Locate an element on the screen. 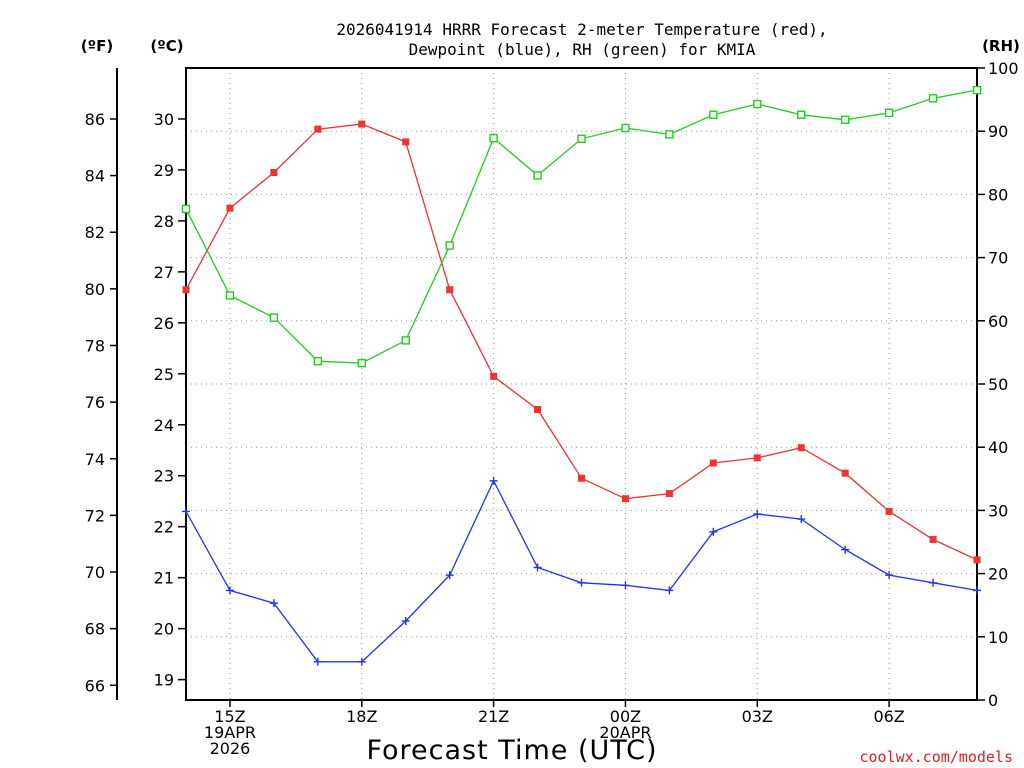 This screenshot has width=1024, height=768. celsius-tick-label: 30 is located at coordinates (164, 119).